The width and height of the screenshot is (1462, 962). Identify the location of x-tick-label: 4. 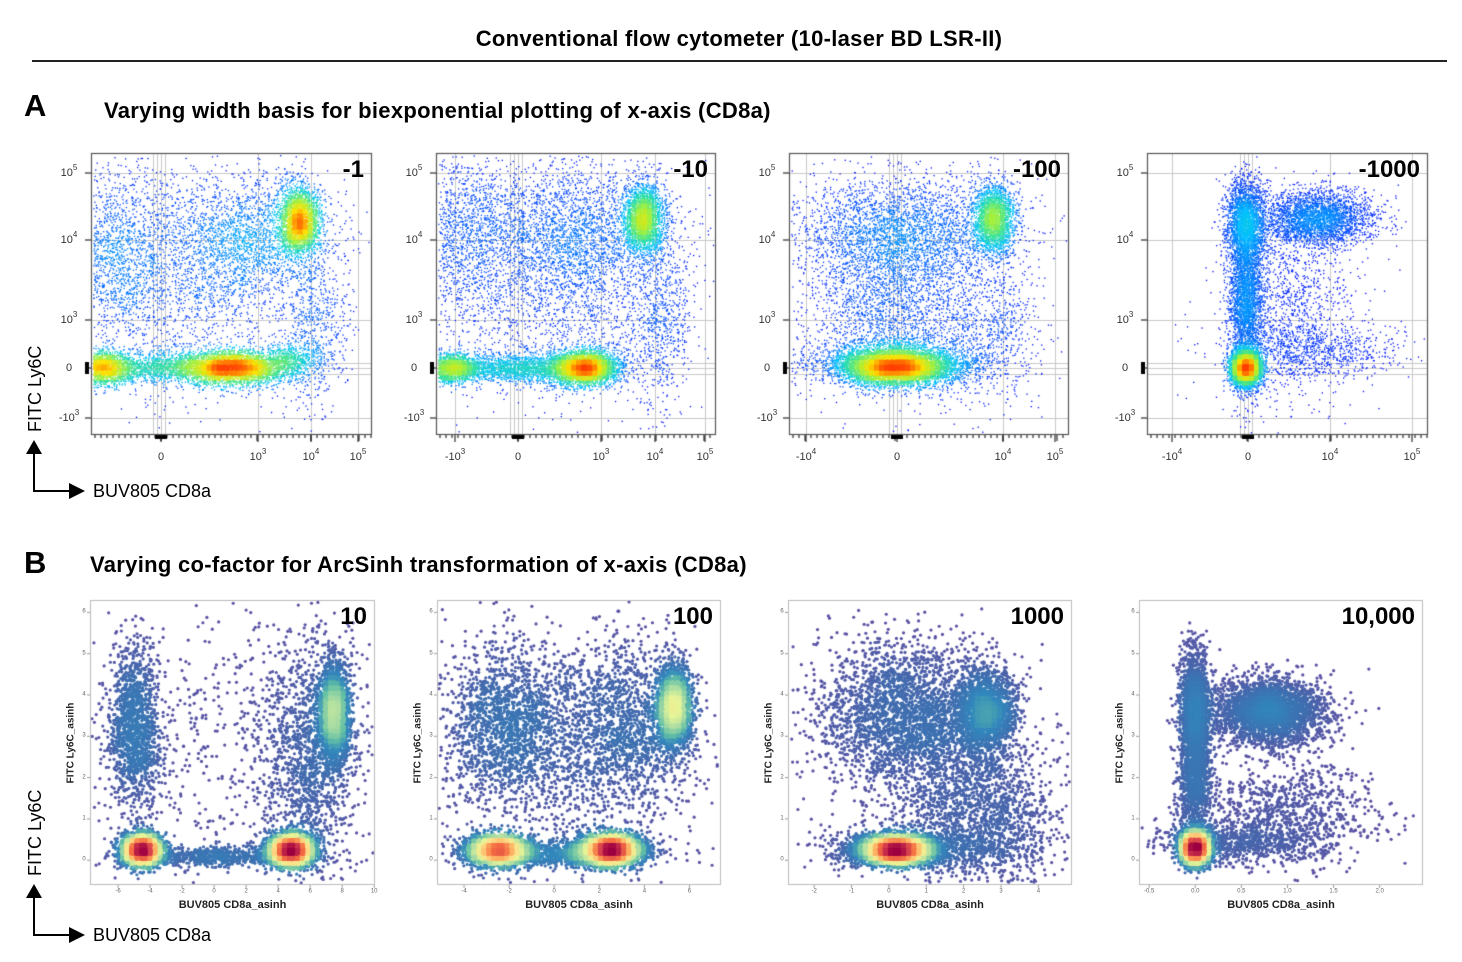
(278, 891).